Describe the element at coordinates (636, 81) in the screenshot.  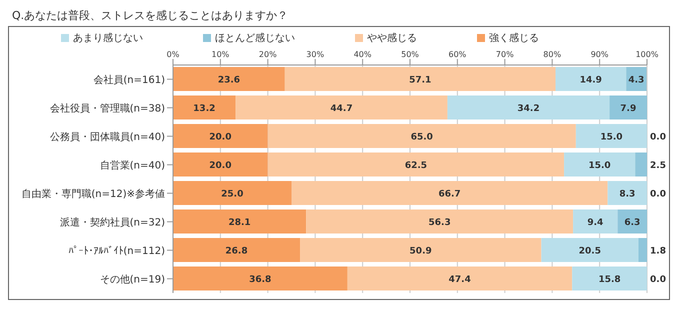
I see `data-label: 4.3` at that location.